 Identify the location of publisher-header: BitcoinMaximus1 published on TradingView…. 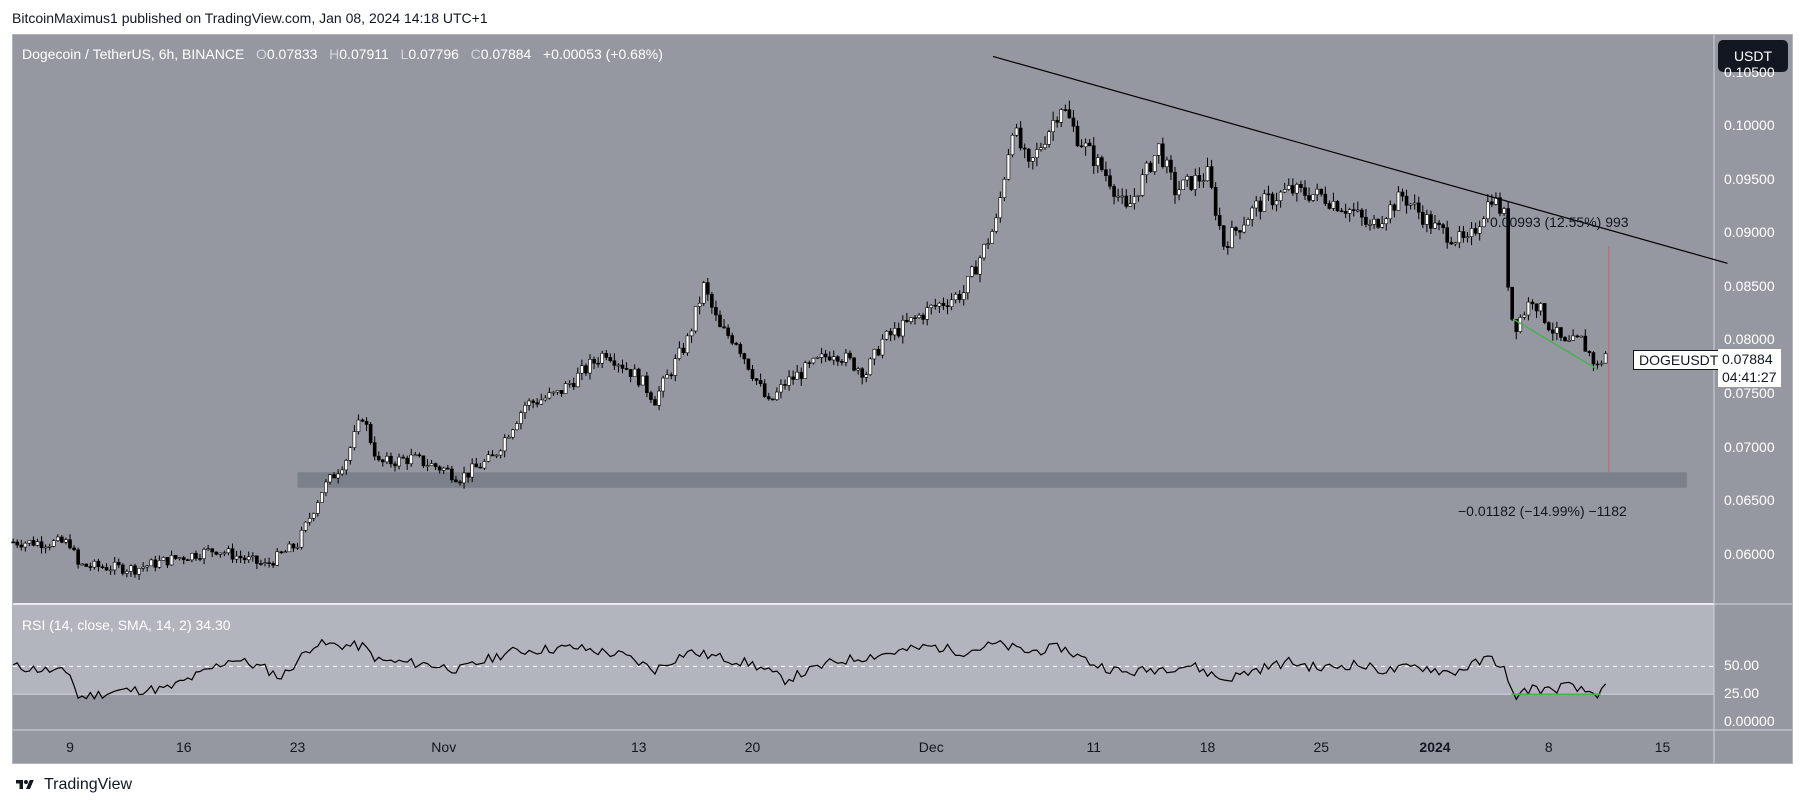
(250, 18).